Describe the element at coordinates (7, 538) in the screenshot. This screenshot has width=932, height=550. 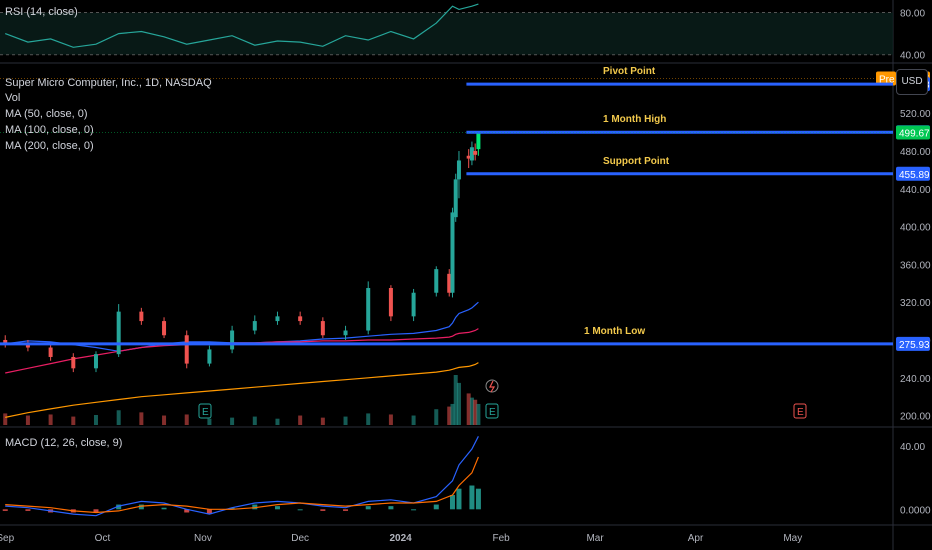
I see `time-tick-label: Sep` at that location.